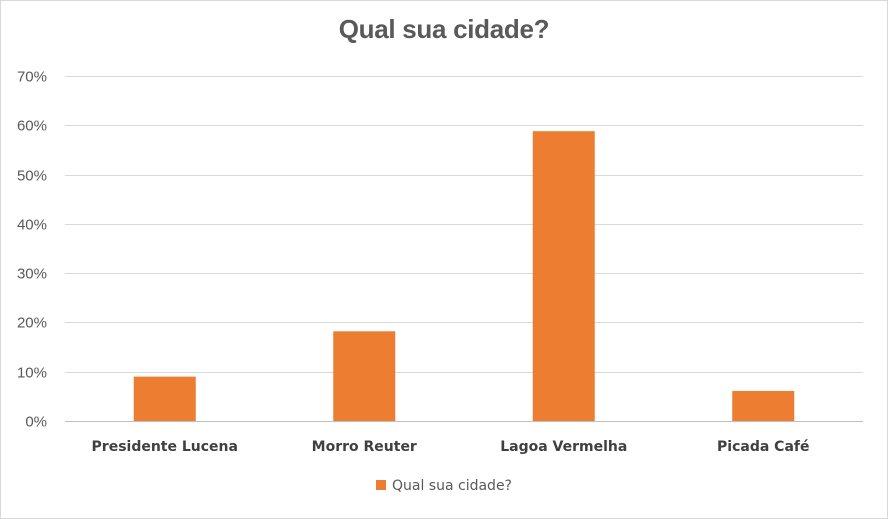 This screenshot has width=888, height=519. What do you see at coordinates (32, 373) in the screenshot?
I see `y-tick-label: 10%` at bounding box center [32, 373].